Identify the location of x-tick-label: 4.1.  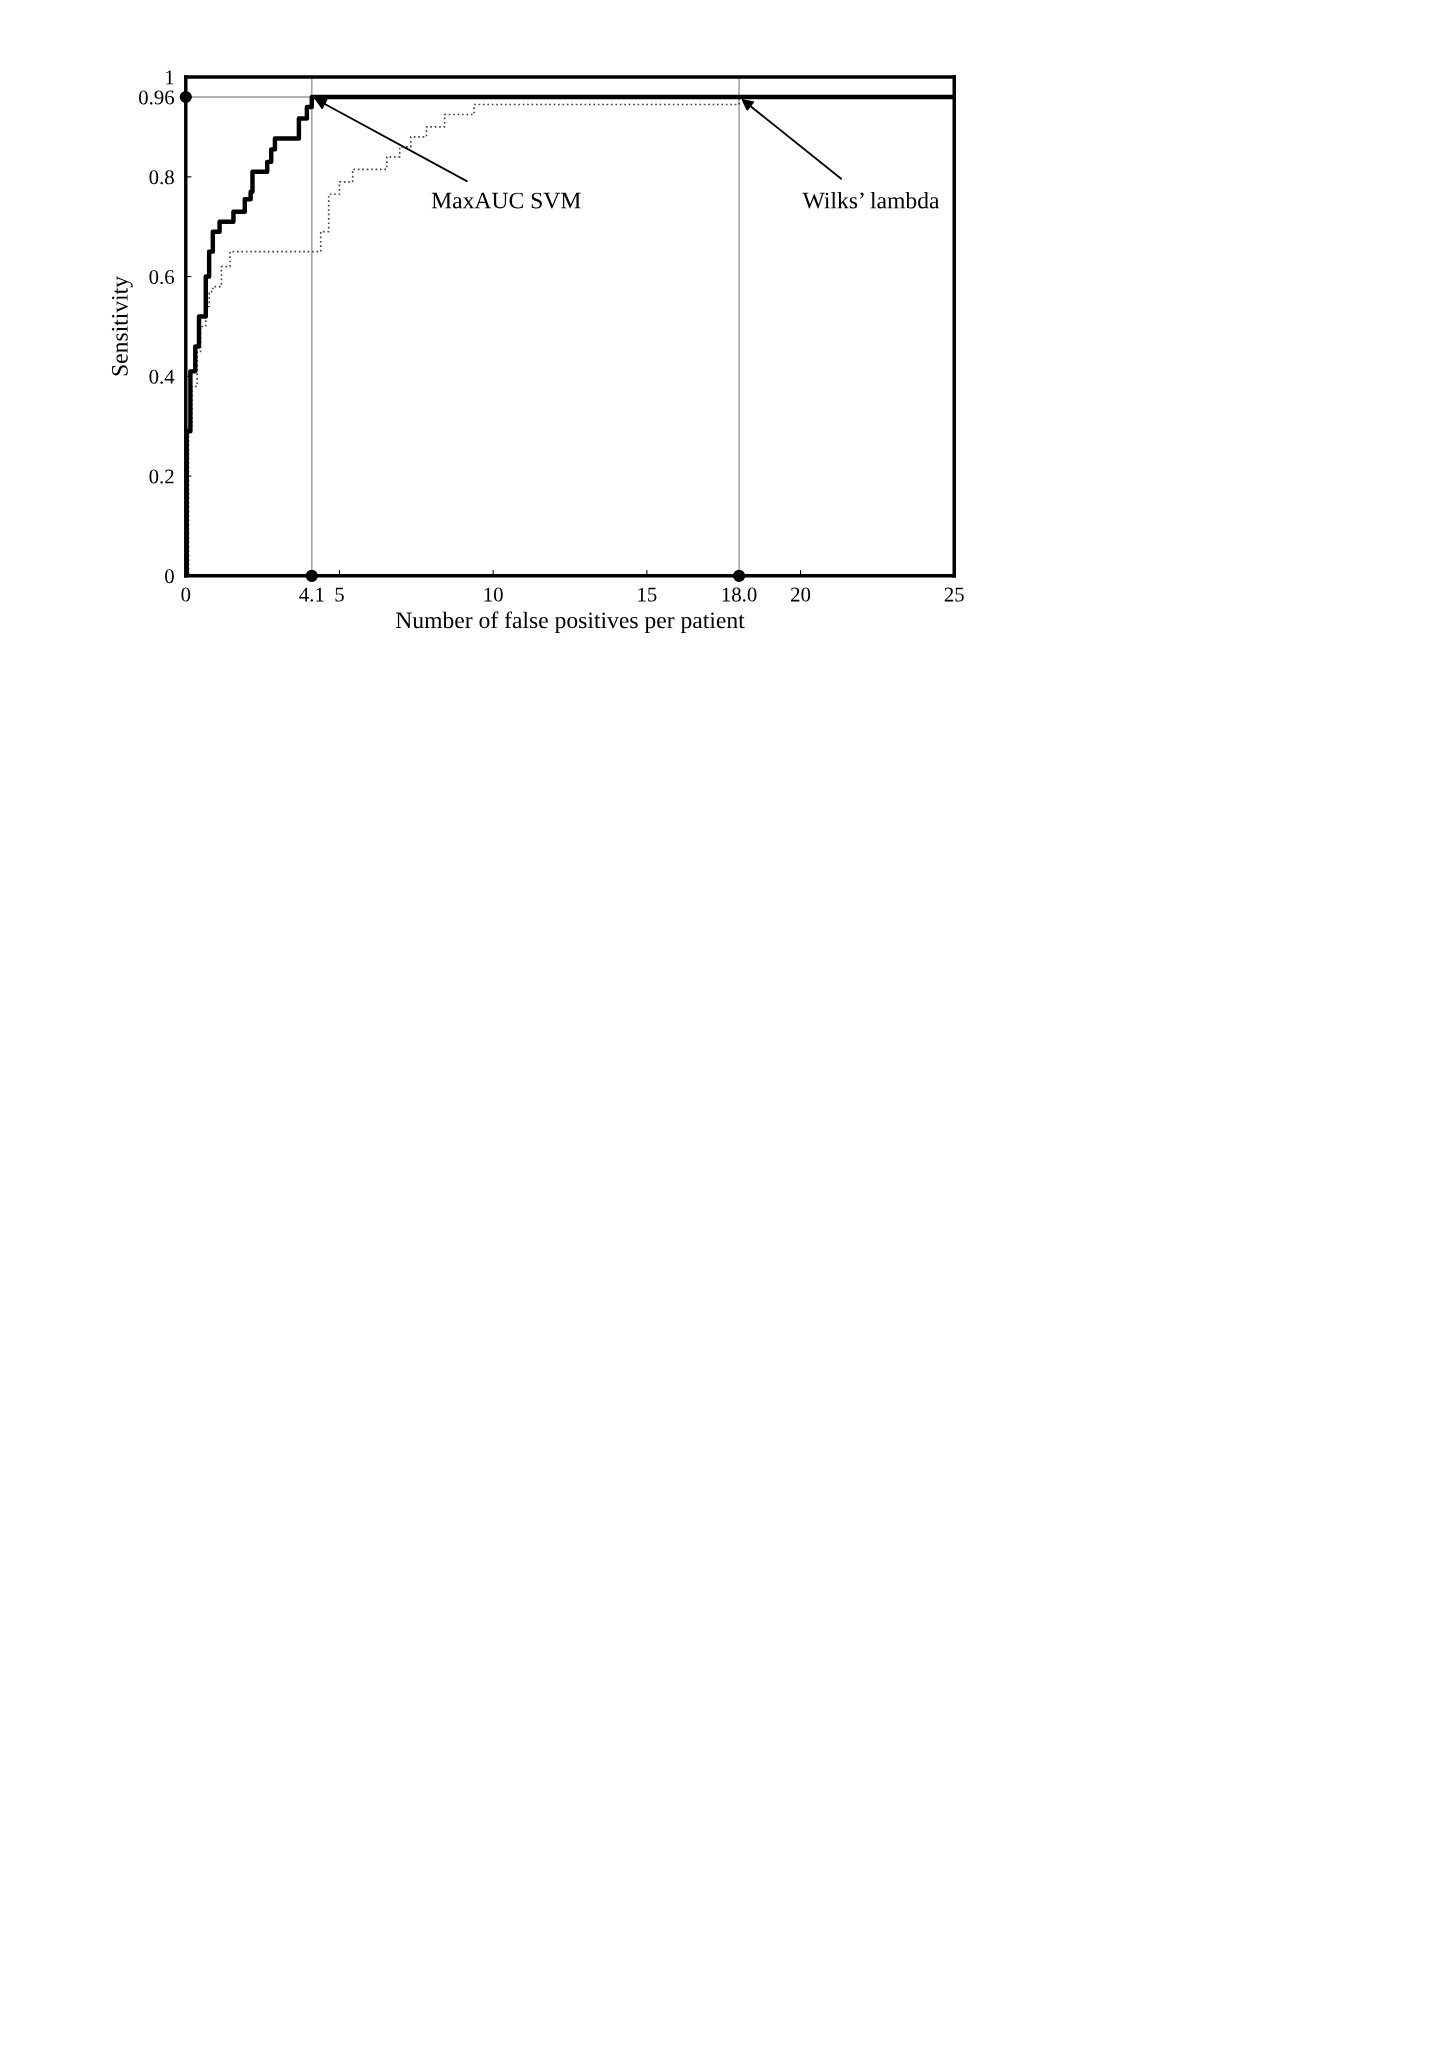
(311, 594).